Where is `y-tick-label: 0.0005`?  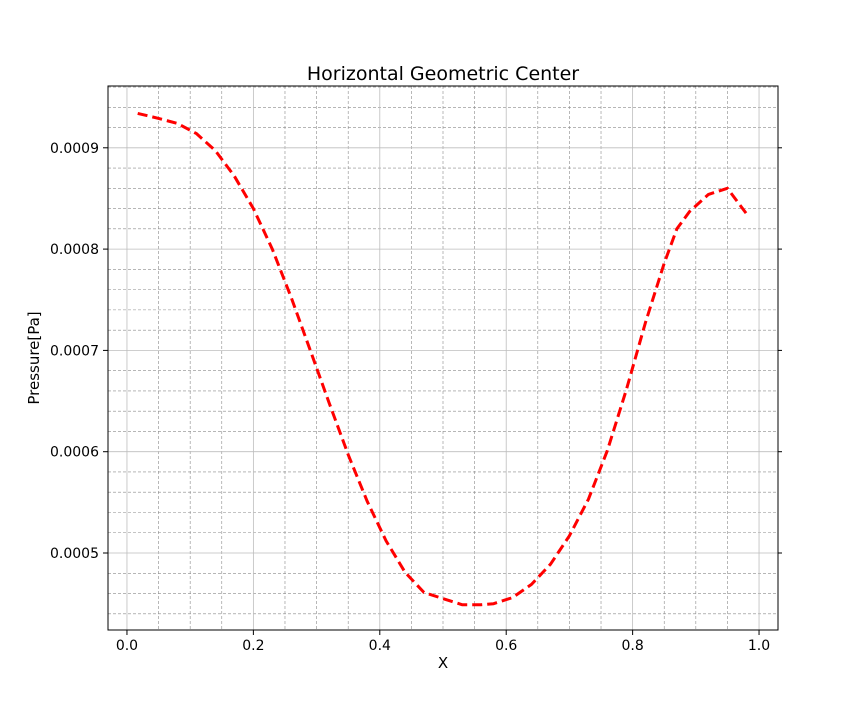 y-tick-label: 0.0005 is located at coordinates (74, 554).